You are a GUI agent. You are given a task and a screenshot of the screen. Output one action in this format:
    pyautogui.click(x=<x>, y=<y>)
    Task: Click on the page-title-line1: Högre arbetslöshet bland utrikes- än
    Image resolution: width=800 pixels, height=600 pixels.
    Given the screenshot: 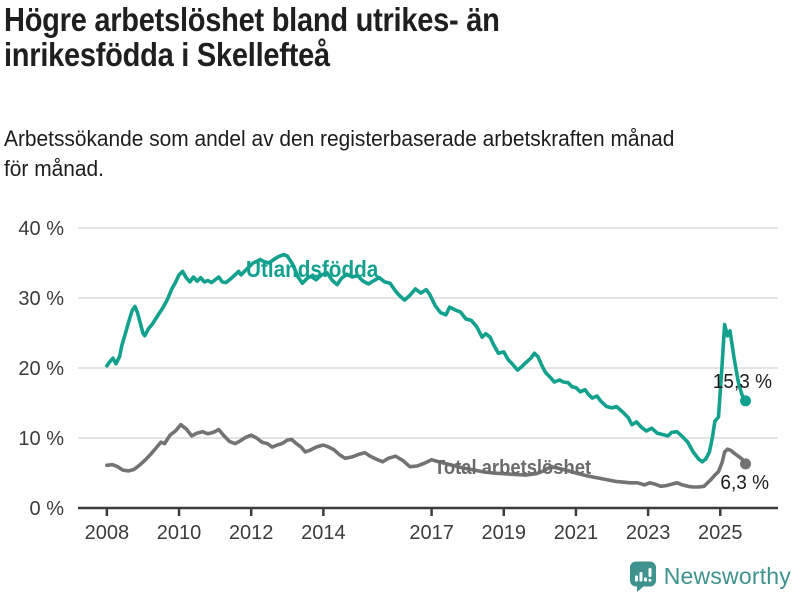 What is the action you would take?
    pyautogui.click(x=252, y=19)
    